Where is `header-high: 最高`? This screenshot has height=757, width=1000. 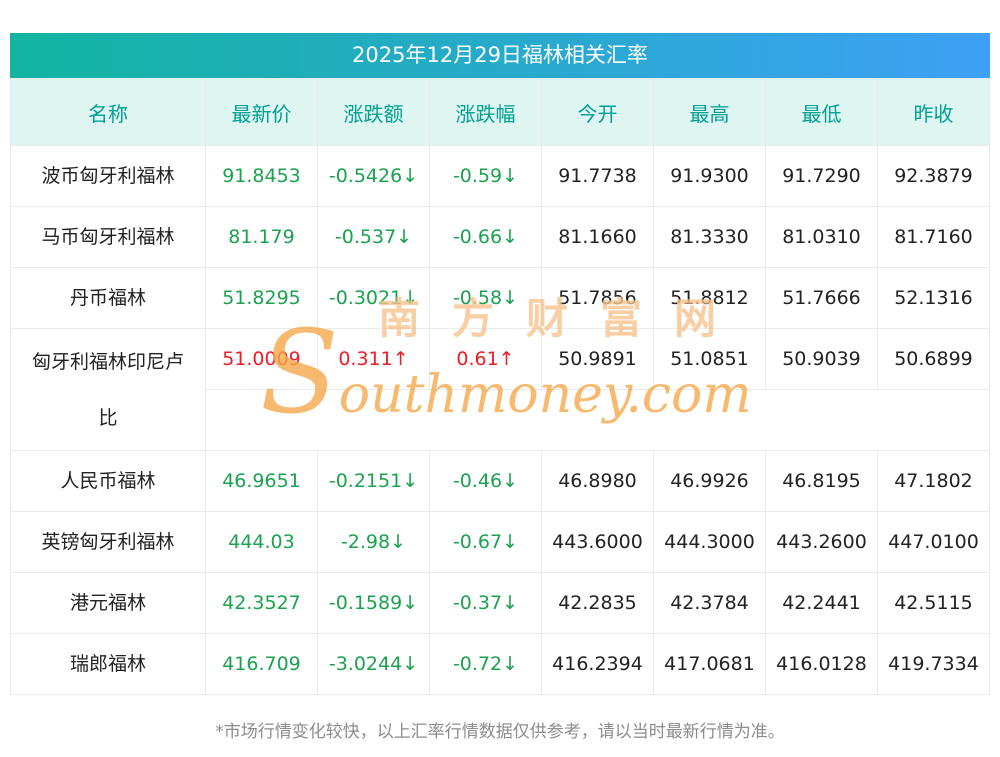
header-high: 最高 is located at coordinates (709, 112).